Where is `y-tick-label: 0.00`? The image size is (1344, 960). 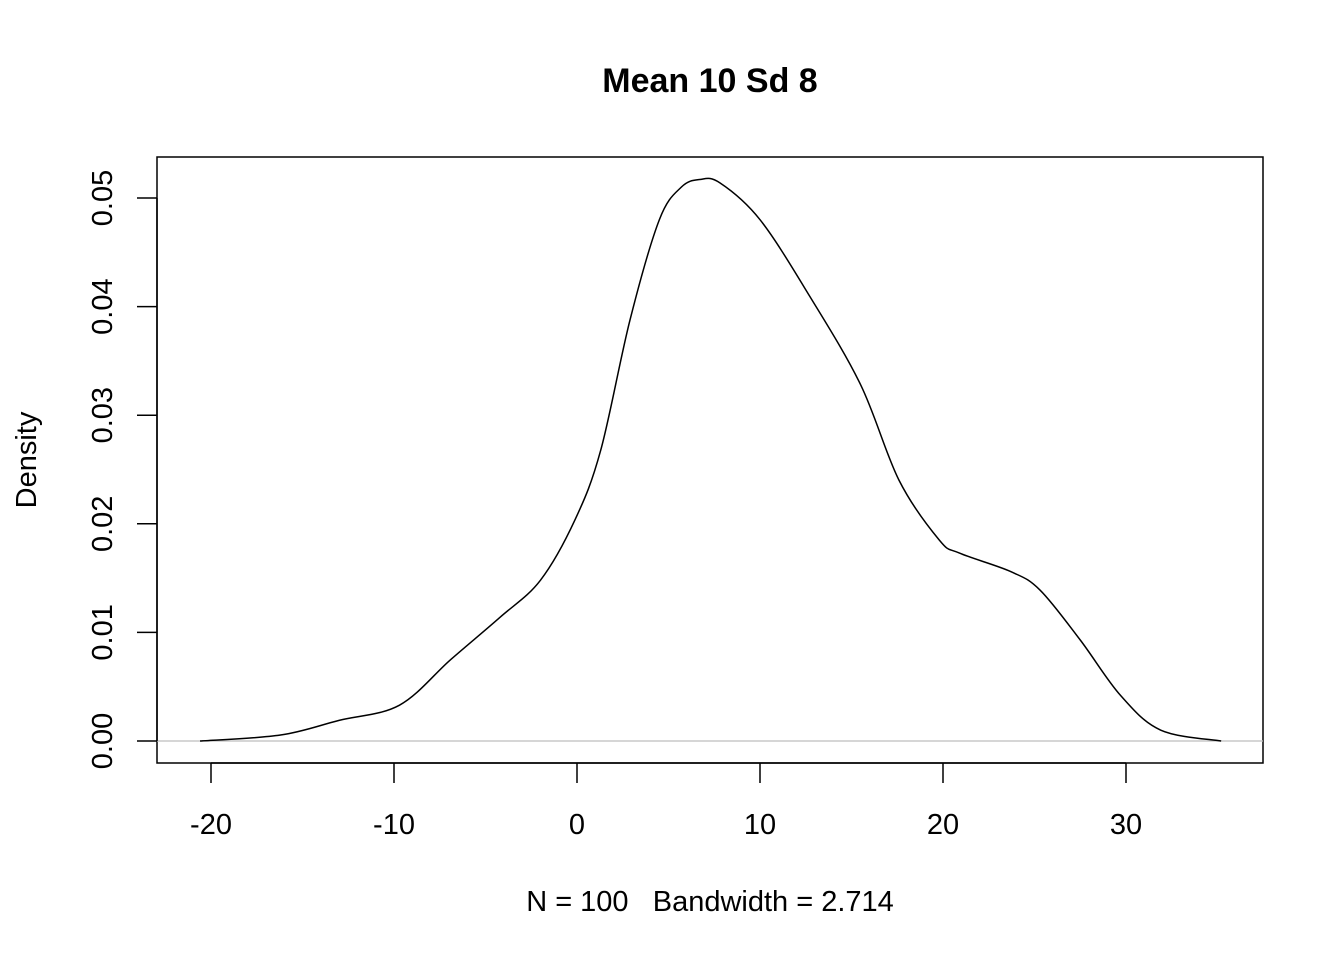
y-tick-label: 0.00 is located at coordinates (103, 741).